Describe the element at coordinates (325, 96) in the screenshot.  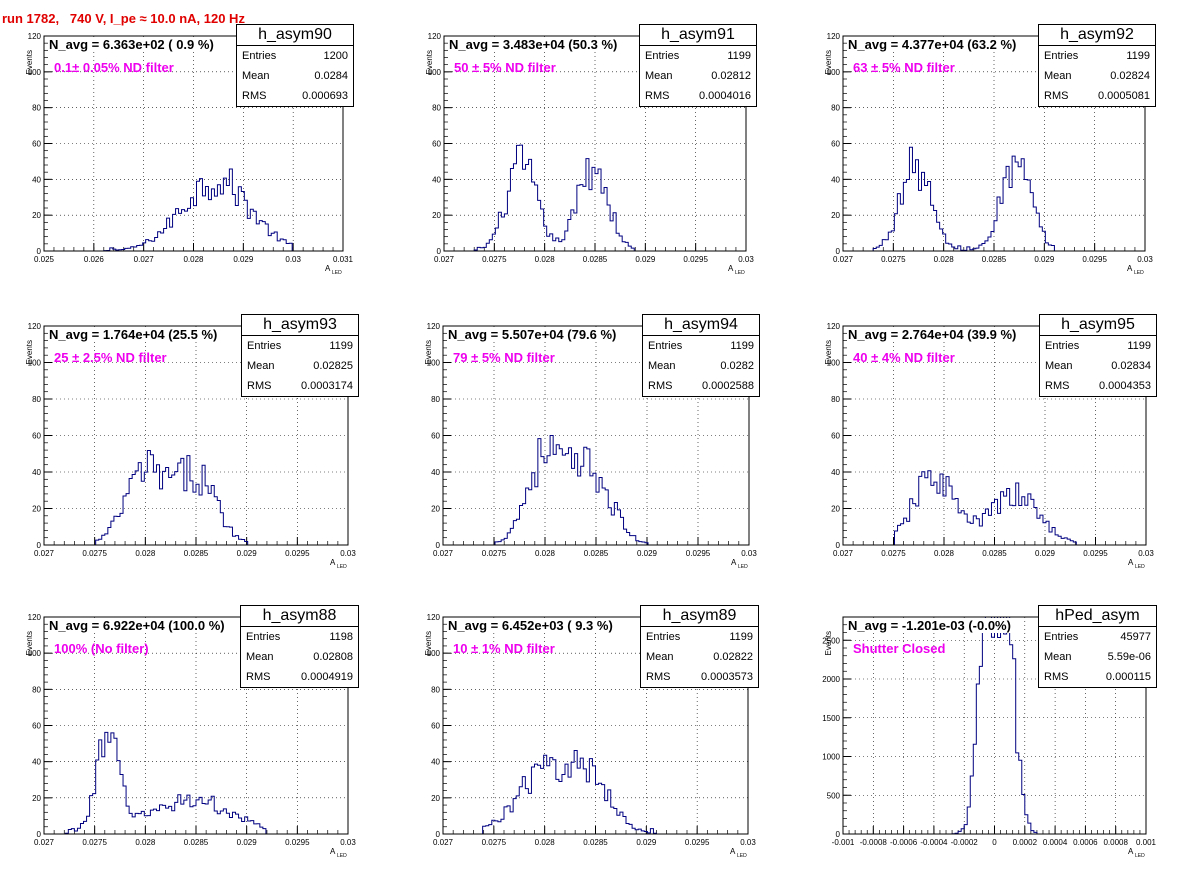
I see `stats-value: 0.000693` at that location.